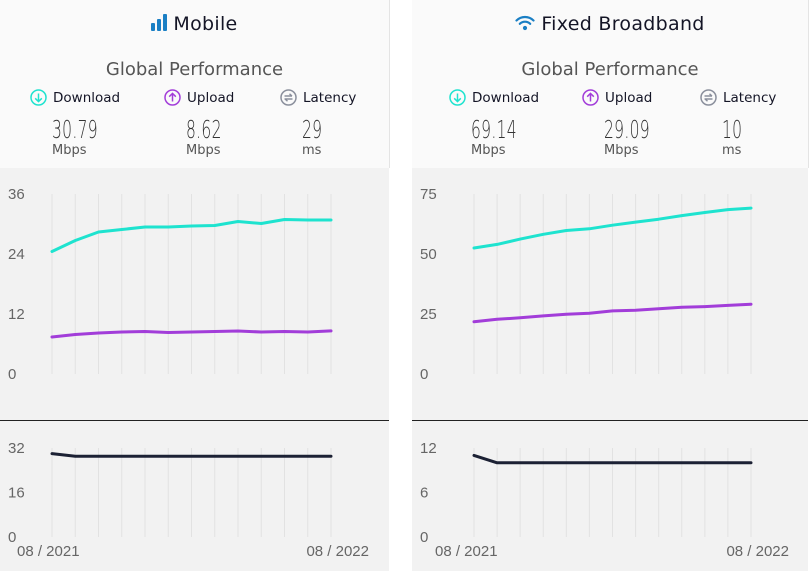  Describe the element at coordinates (16, 448) in the screenshot. I see `latency-y-tick-label: 32` at that location.